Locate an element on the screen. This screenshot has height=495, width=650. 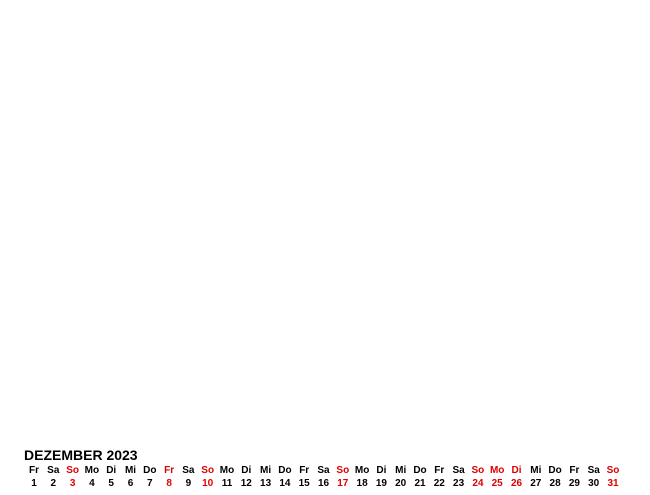
day-number: 16 is located at coordinates (323, 483).